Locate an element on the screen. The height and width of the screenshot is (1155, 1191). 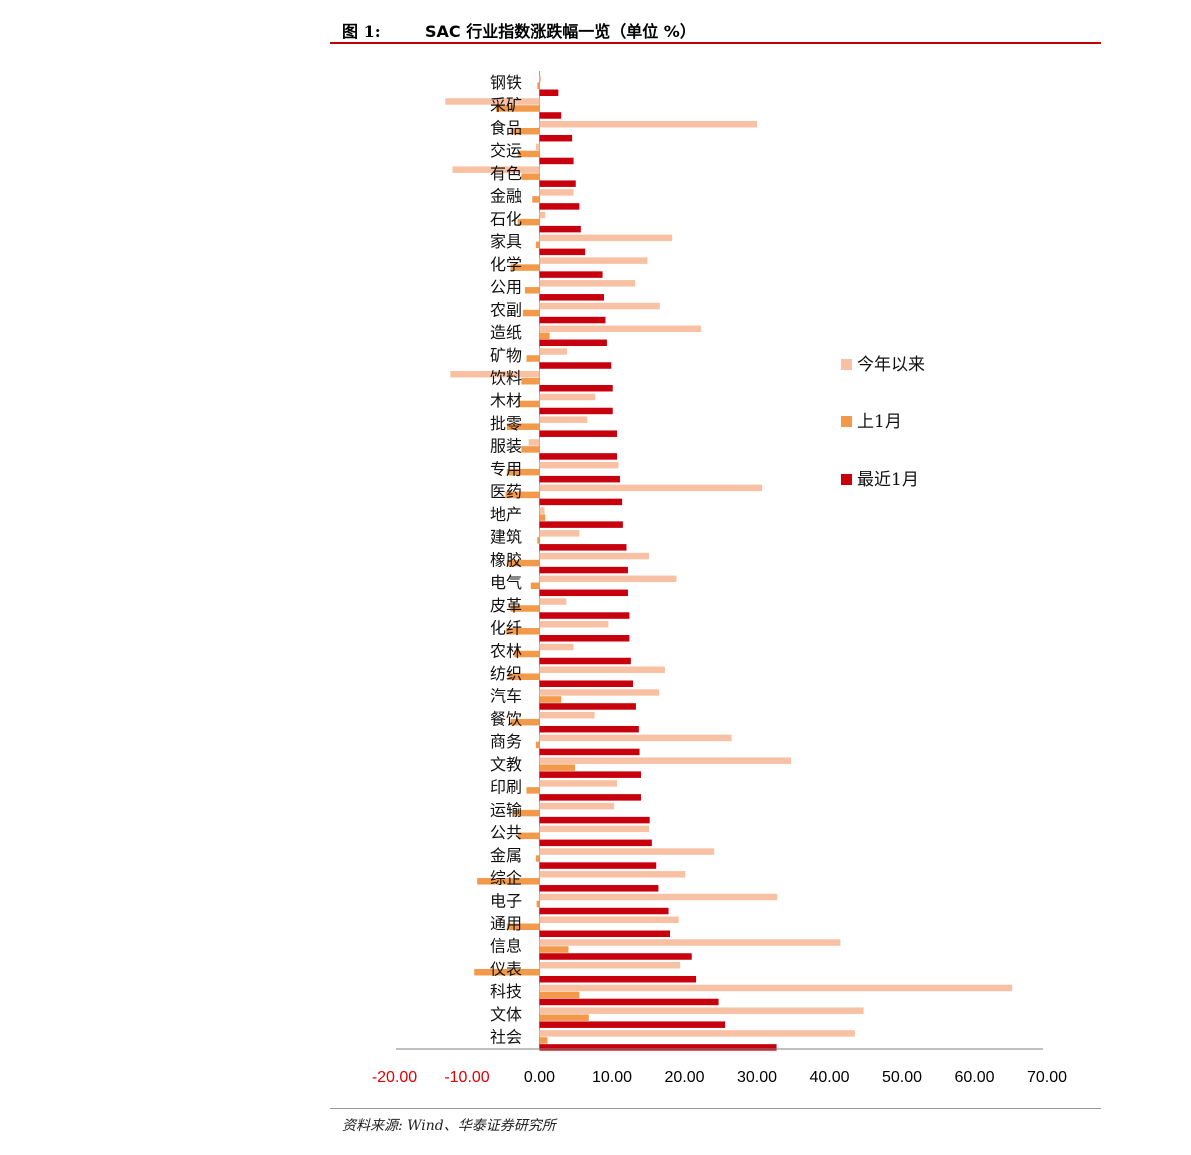
x-tick-label: 30.00 is located at coordinates (757, 1077).